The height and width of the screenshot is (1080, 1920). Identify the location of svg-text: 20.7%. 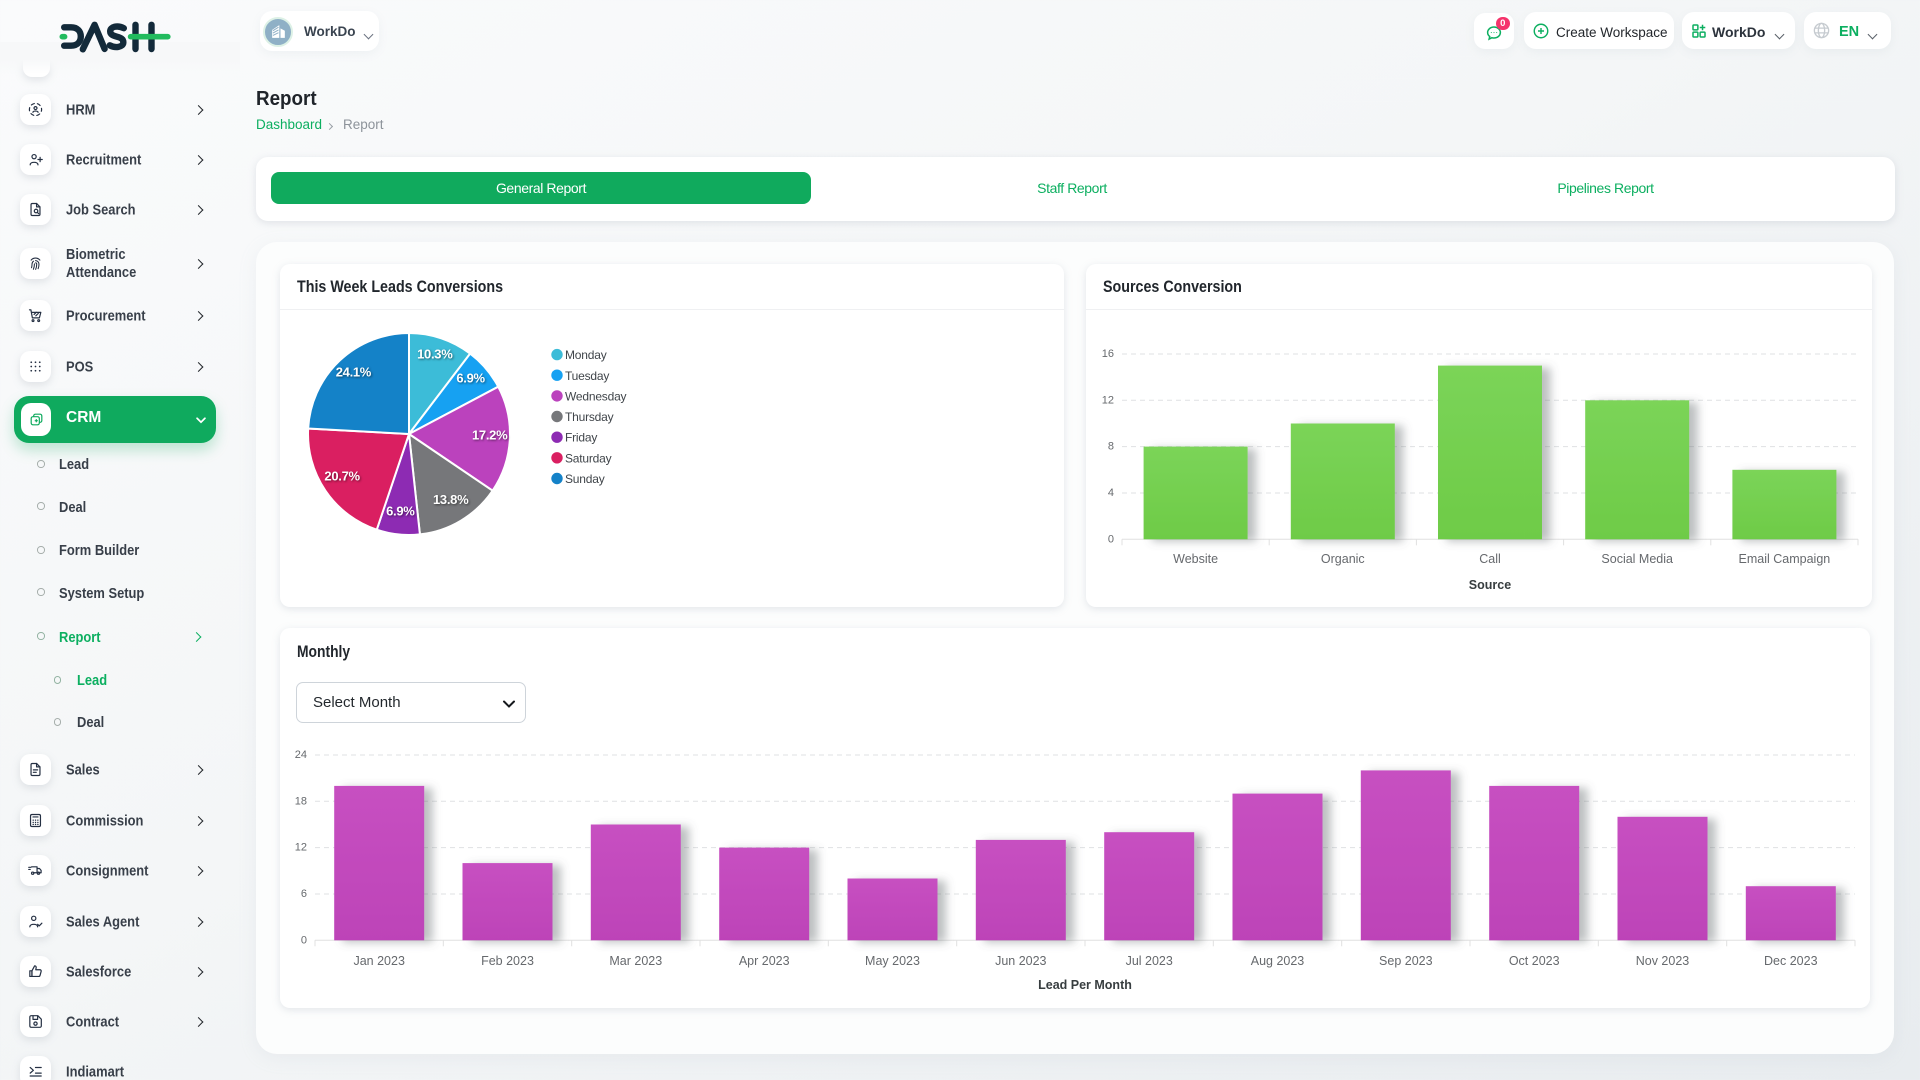
(342, 475).